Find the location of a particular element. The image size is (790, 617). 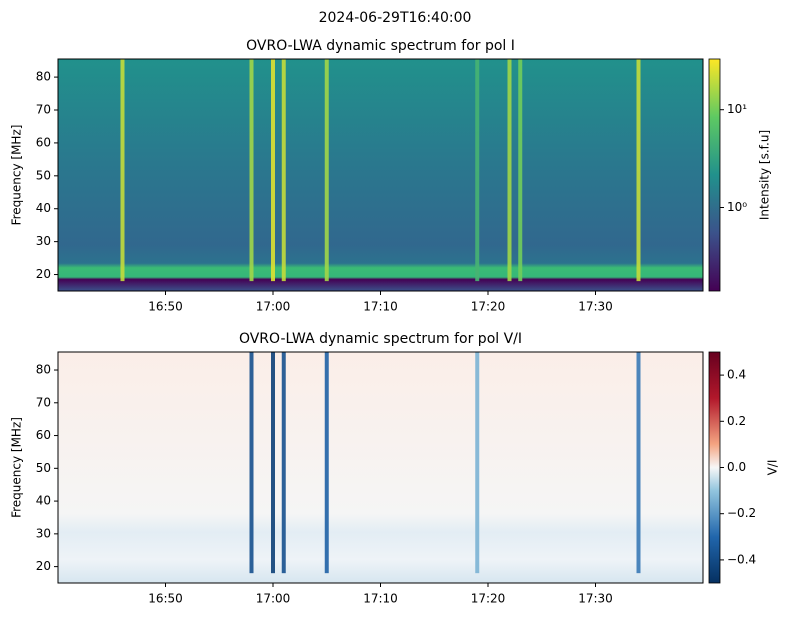

colorbar-tick-label: −0.4 is located at coordinates (741, 559).